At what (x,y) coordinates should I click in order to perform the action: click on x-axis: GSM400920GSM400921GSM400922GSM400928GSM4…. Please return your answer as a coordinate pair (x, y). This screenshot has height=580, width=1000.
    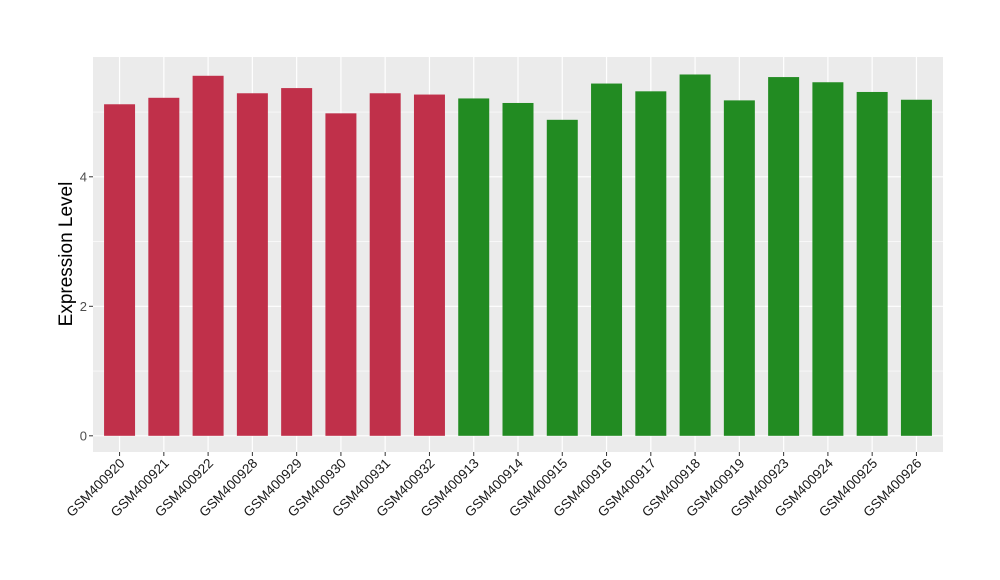
    Looking at the image, I should click on (494, 486).